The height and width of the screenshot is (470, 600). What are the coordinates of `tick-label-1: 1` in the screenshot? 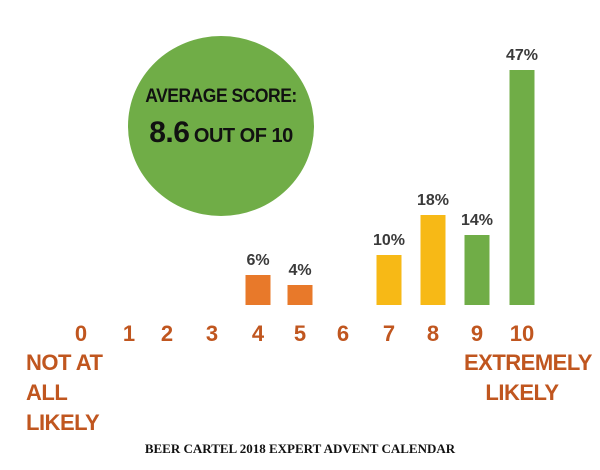 It's located at (129, 333).